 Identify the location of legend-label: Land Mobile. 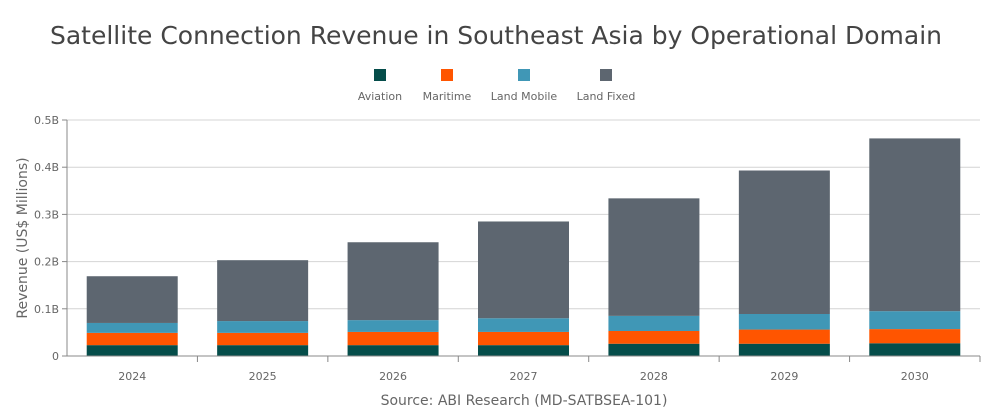
(524, 96).